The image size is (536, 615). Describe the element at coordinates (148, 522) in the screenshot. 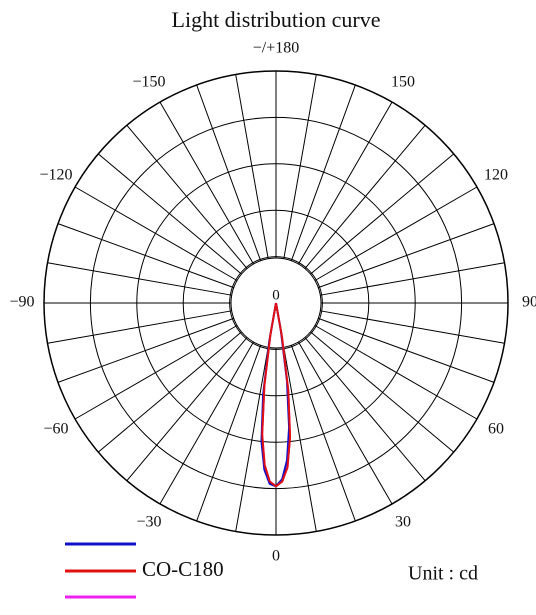

I see `theta-tick-label: −30` at that location.